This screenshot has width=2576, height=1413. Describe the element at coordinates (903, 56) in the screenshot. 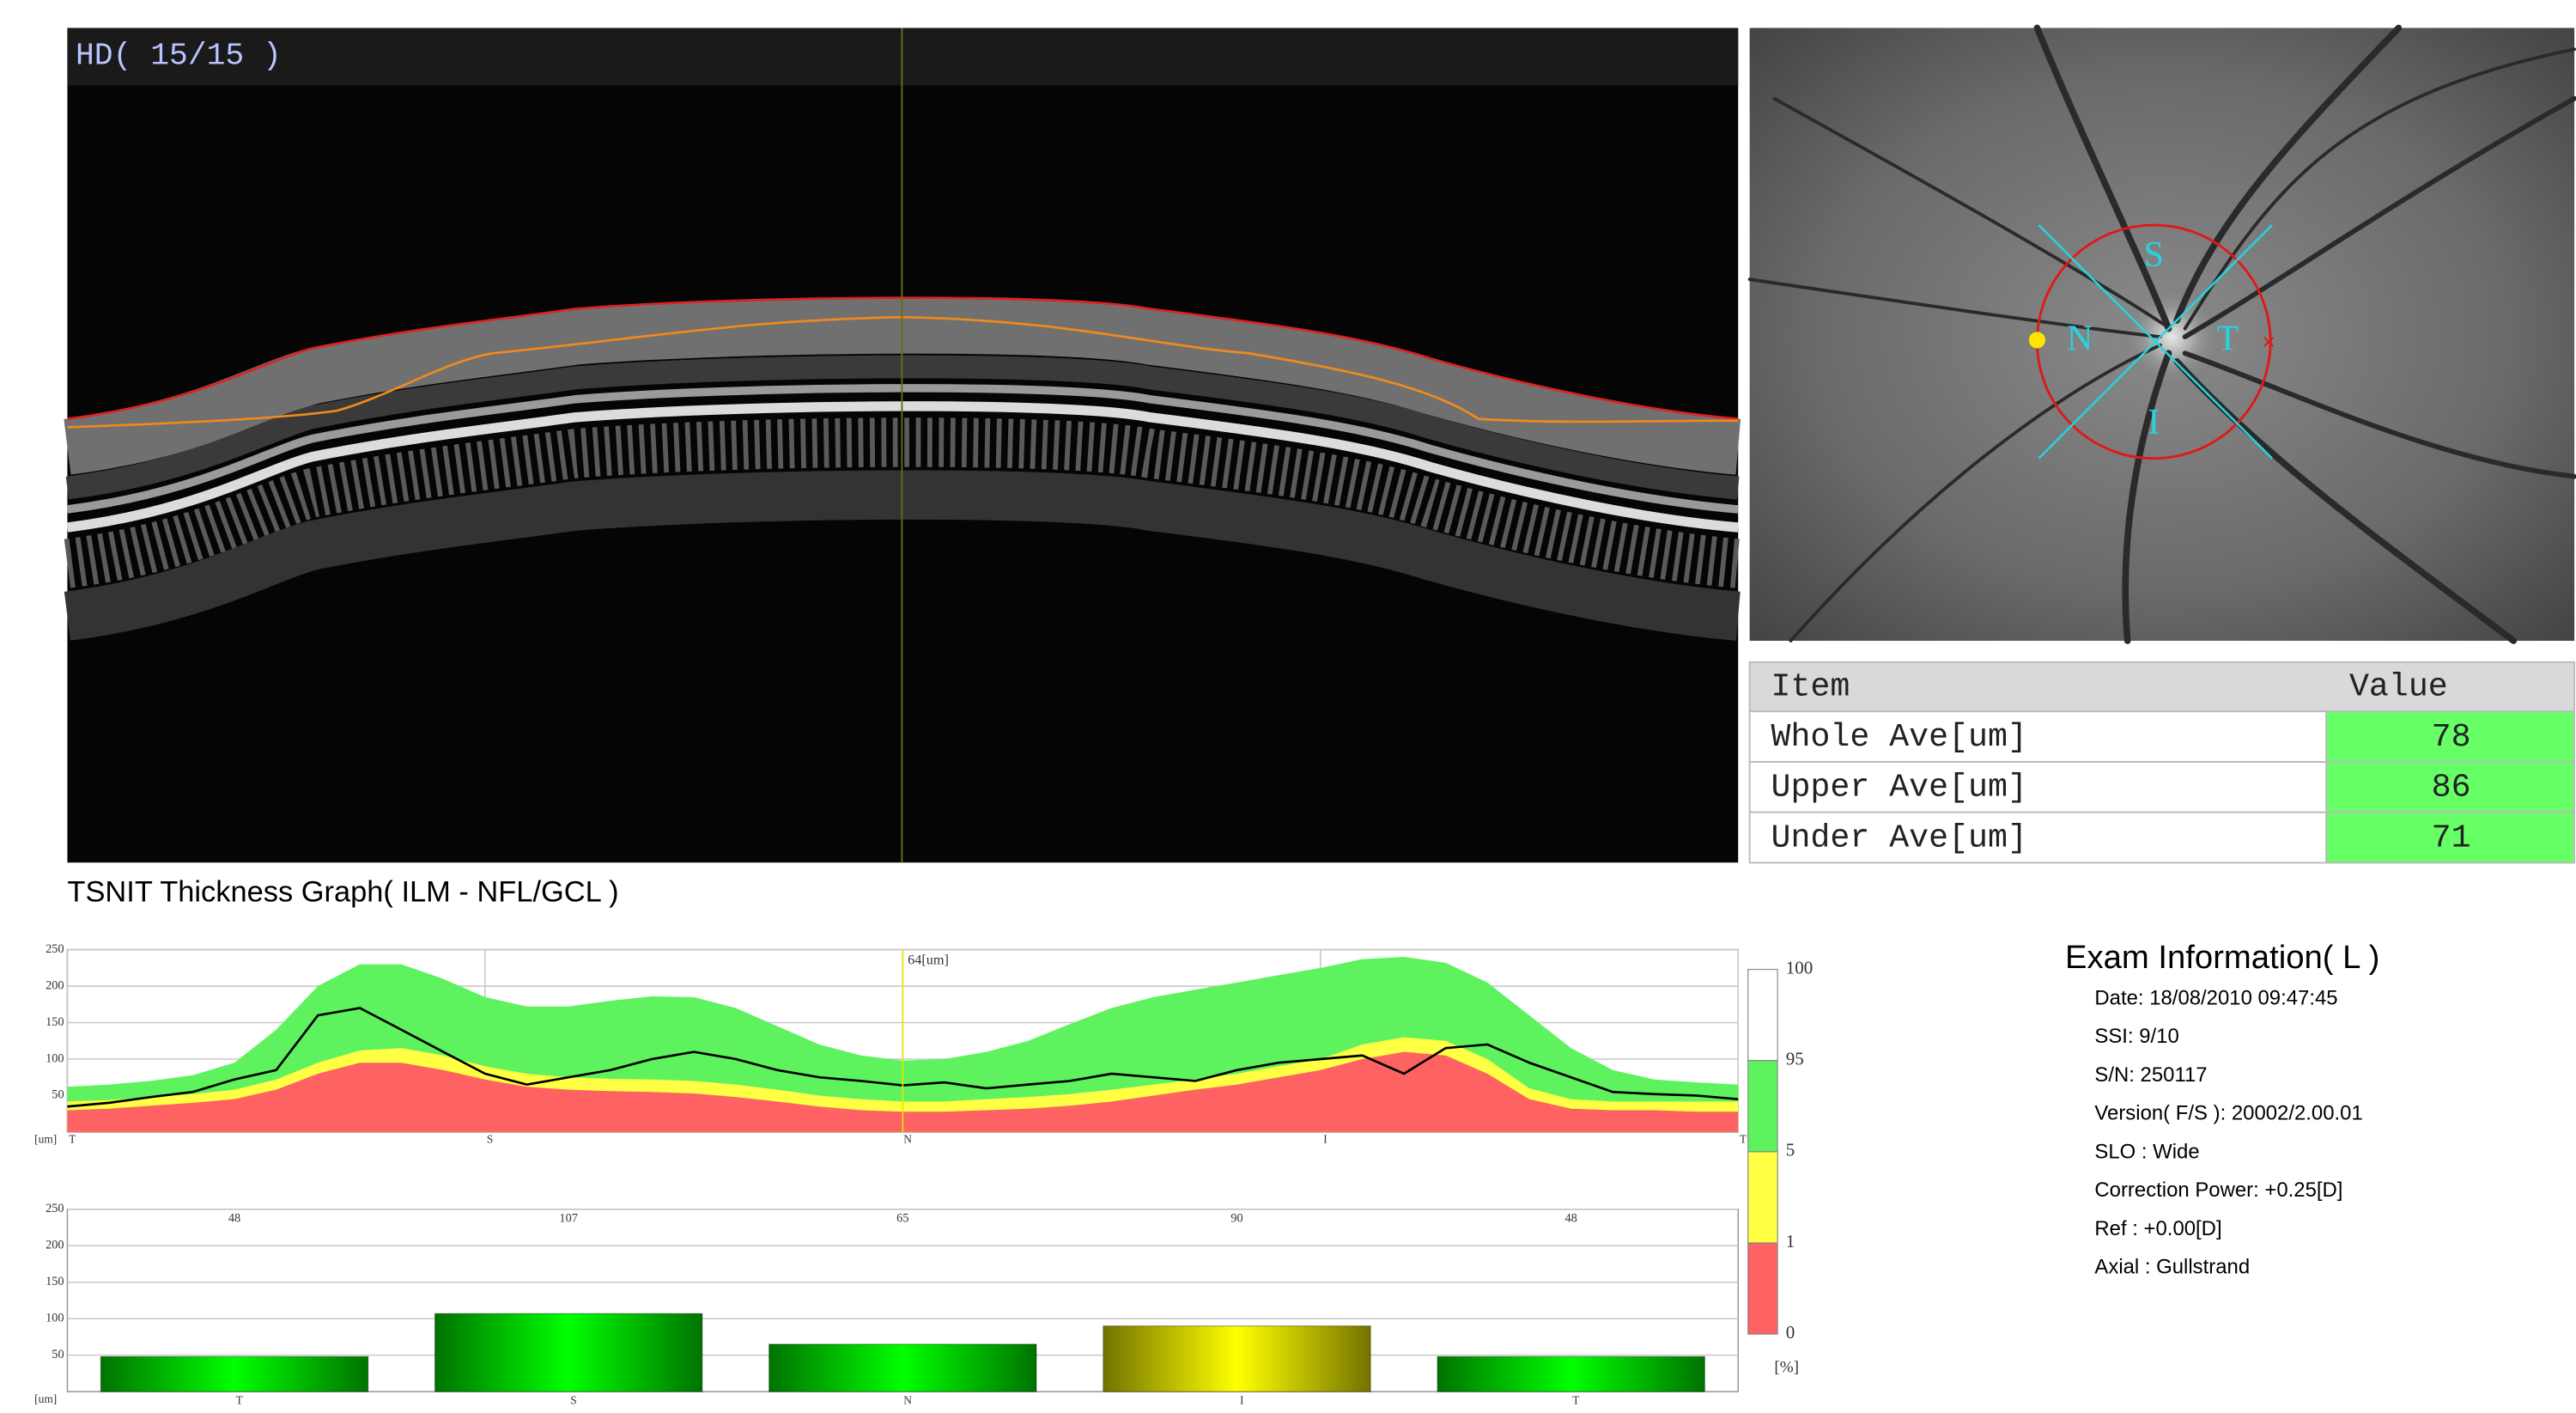

I see `oct-top-band` at that location.